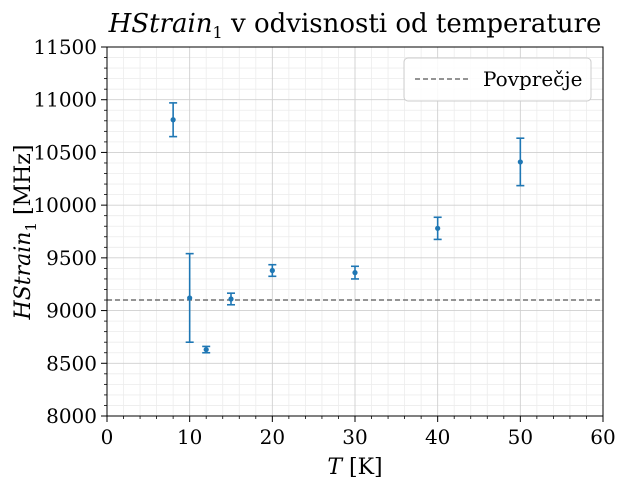 The image size is (624, 488). I want to click on y-tick-label: 9000, so click(71, 311).